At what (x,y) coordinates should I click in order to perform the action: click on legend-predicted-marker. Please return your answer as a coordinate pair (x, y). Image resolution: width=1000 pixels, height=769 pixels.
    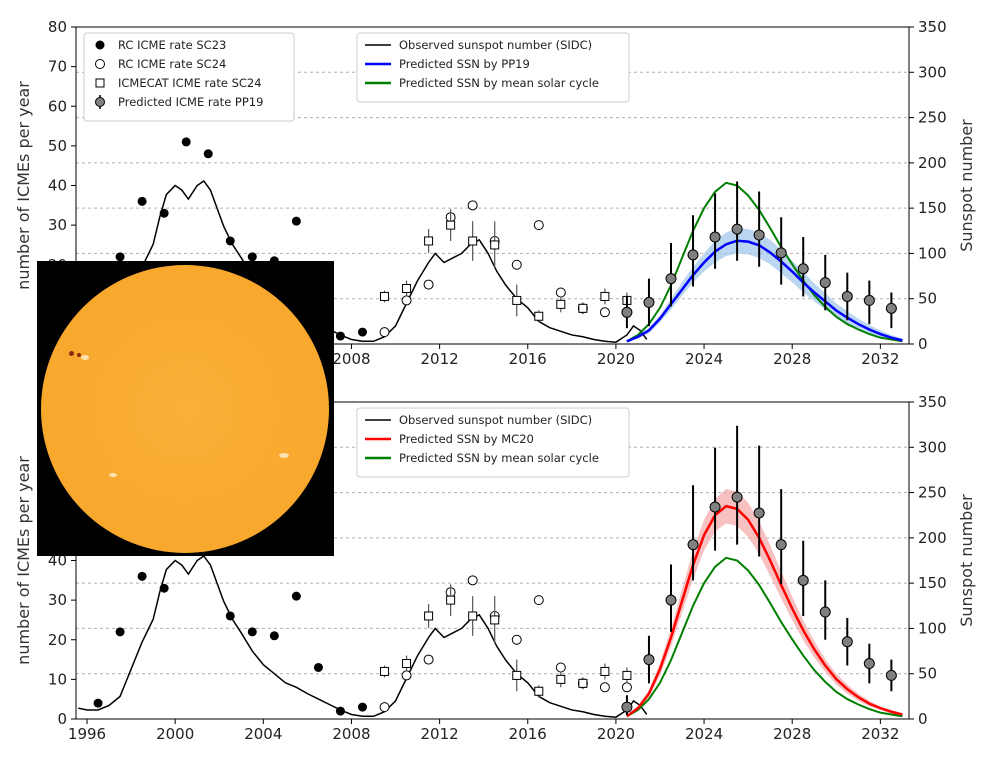
    Looking at the image, I should click on (100, 102).